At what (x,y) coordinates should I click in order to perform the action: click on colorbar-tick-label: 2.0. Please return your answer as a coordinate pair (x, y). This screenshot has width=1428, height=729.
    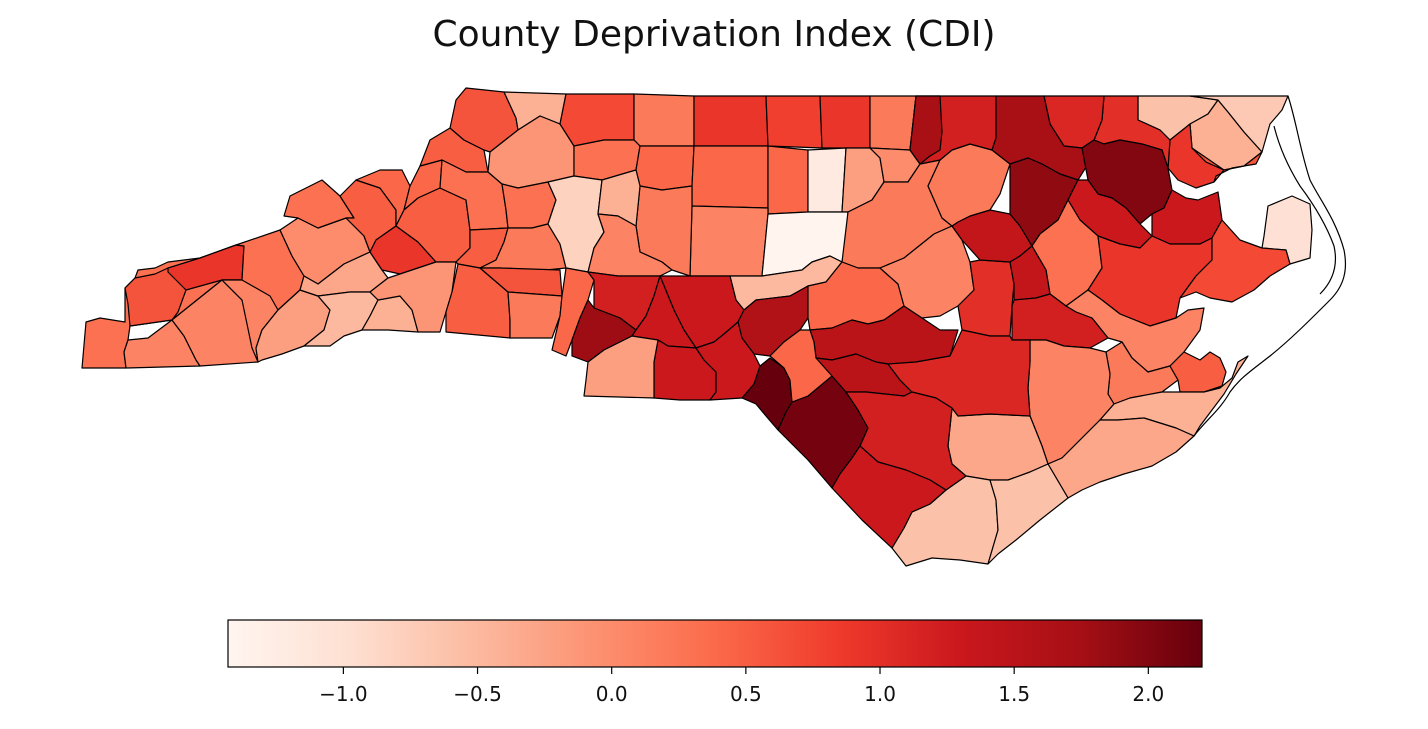
    Looking at the image, I should click on (1148, 694).